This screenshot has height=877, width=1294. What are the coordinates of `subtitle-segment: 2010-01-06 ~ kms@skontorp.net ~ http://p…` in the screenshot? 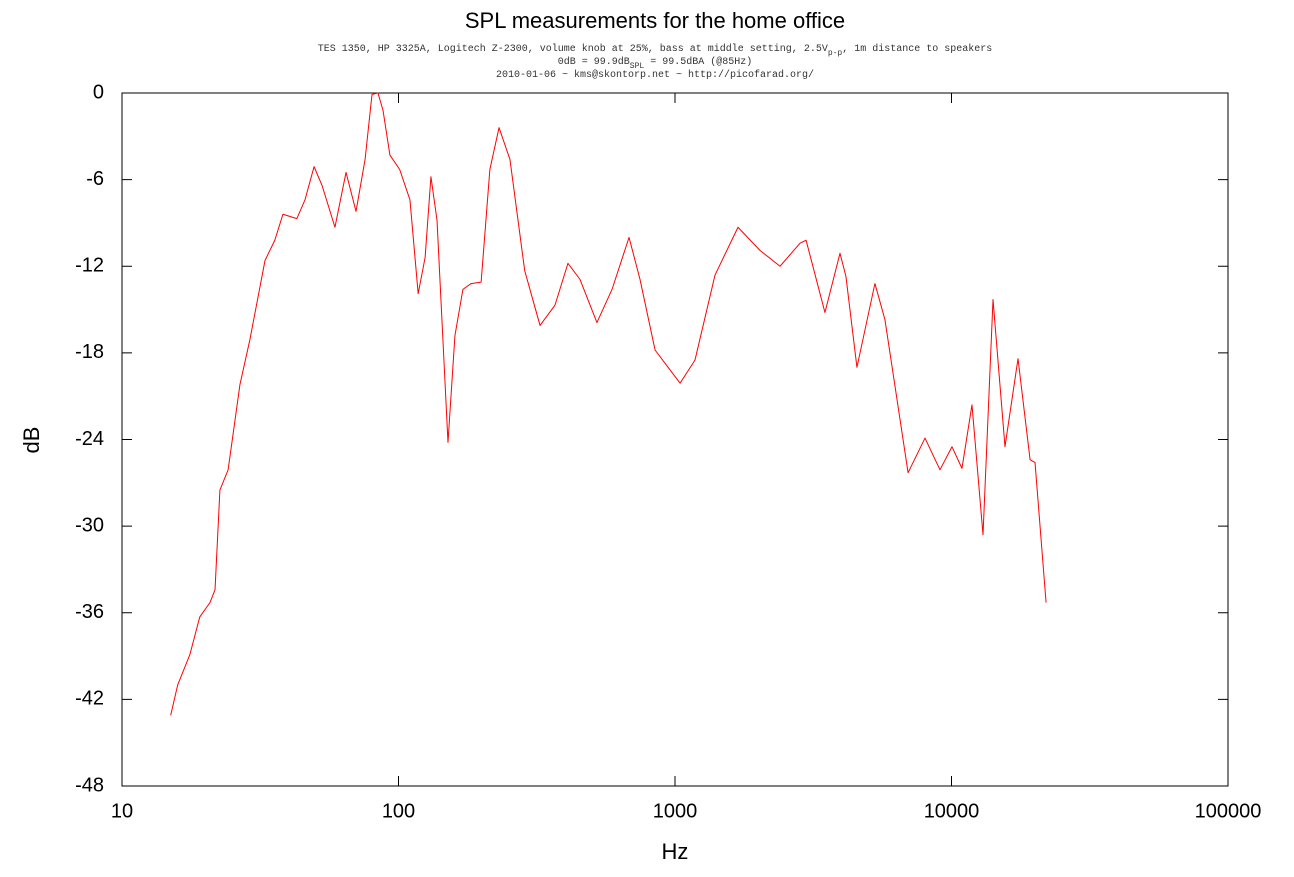 It's located at (655, 75).